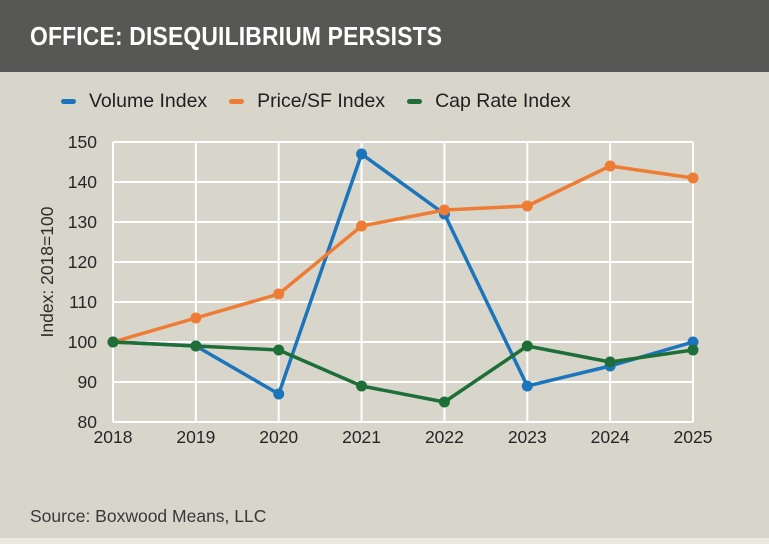 This screenshot has height=544, width=769. I want to click on source-line: Source: Boxwood Means, LLC, so click(148, 516).